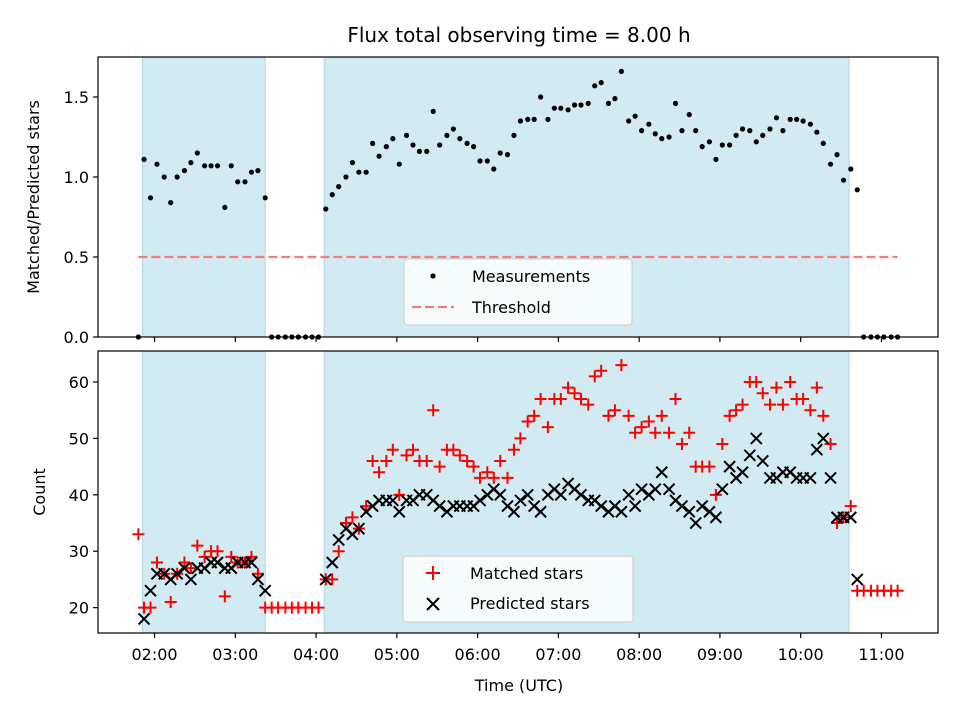 The width and height of the screenshot is (960, 720). Describe the element at coordinates (881, 654) in the screenshot. I see `x-tick-label: 11:00` at that location.